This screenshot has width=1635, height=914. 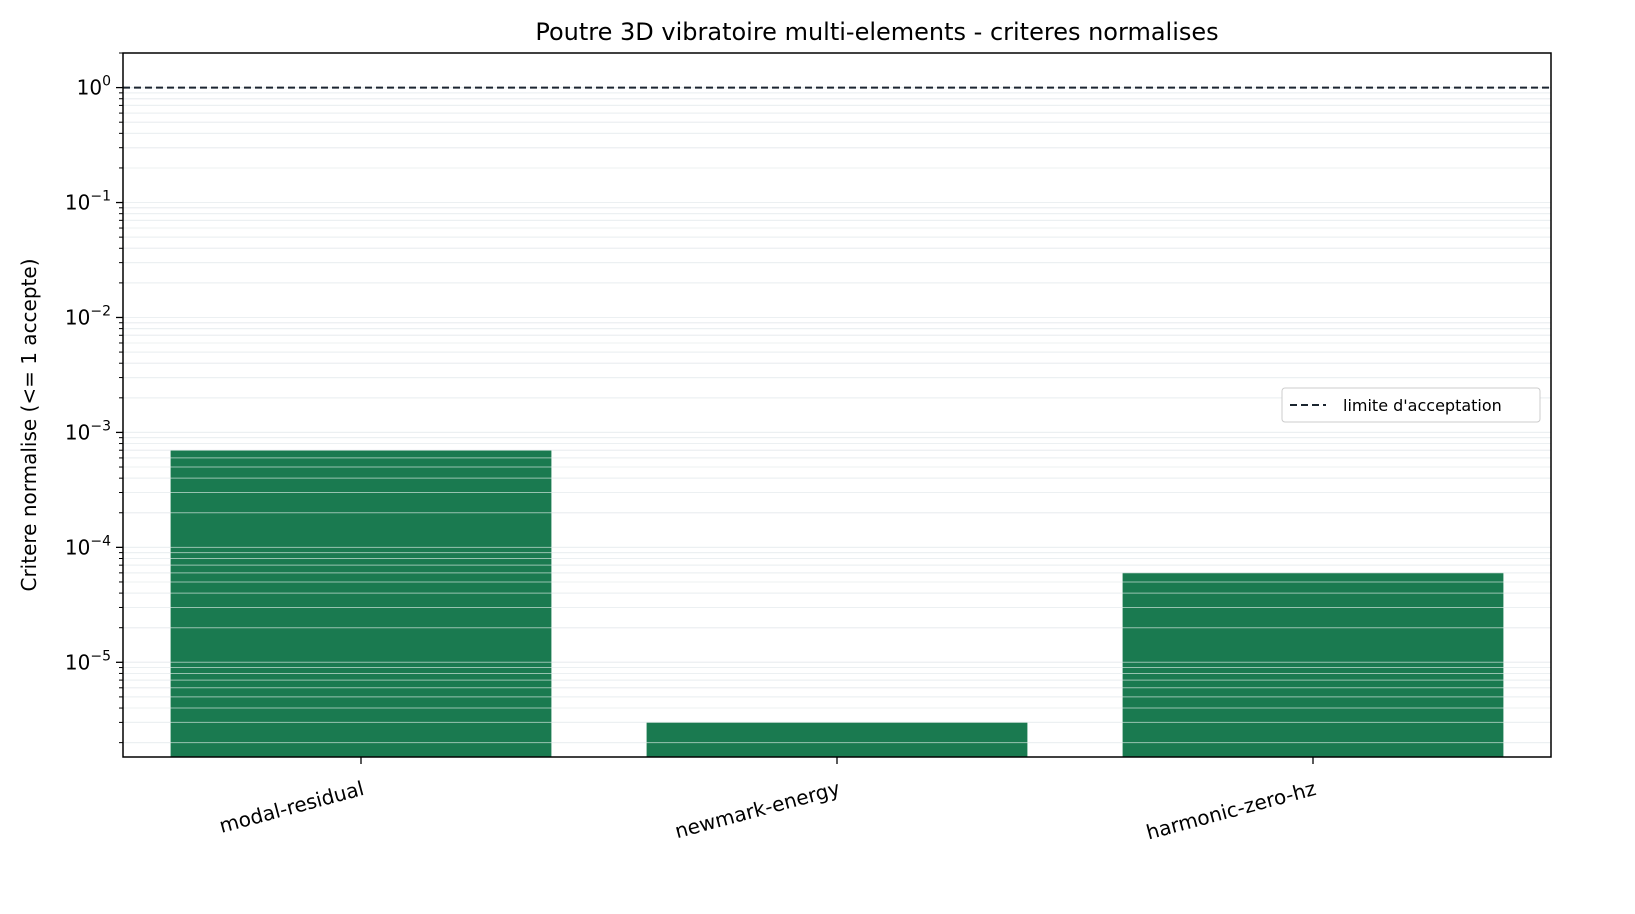 I want to click on y-axis-ticks: 10⁻⁵ 10⁻⁴ 10⁻³ 10⁻² 10⁻¹ 10⁰, so click(x=94, y=398).